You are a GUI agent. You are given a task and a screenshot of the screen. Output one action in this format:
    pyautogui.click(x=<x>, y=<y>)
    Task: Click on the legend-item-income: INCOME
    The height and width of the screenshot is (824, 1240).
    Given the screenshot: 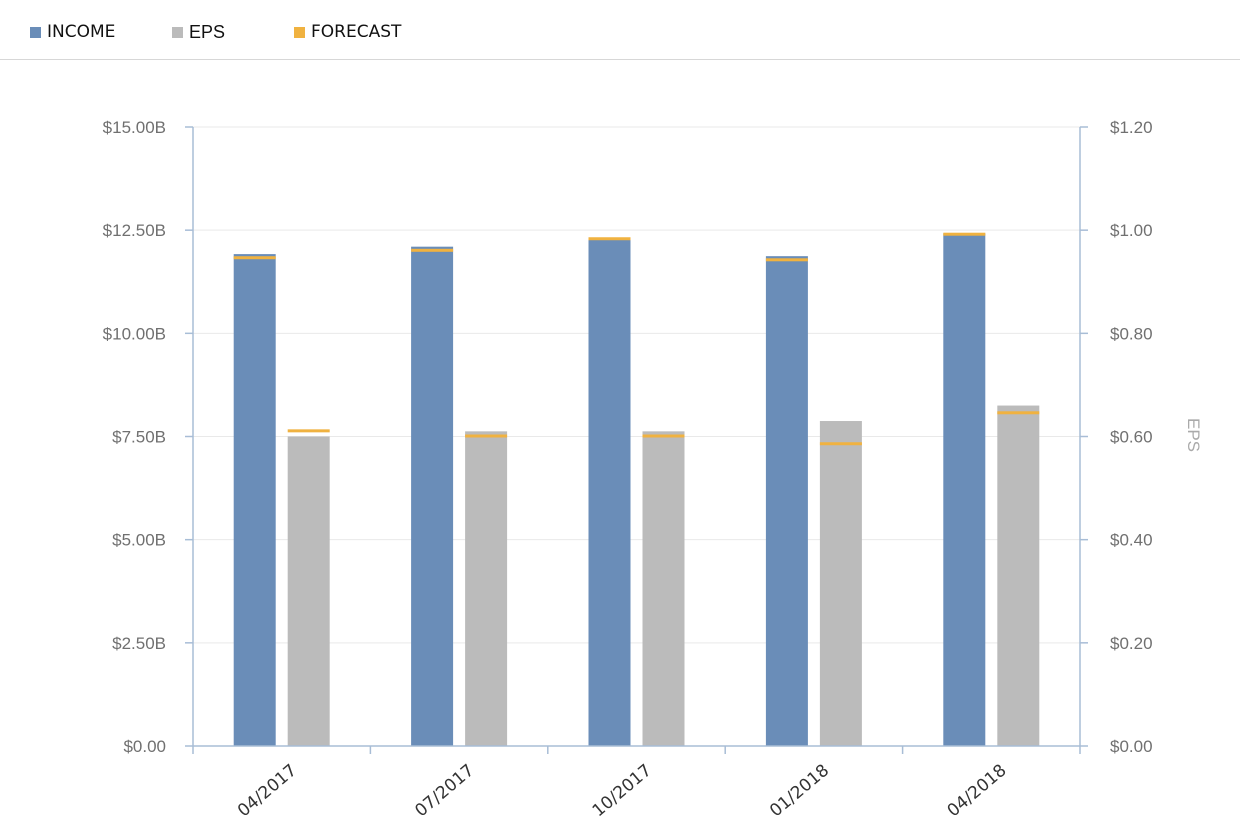 What is the action you would take?
    pyautogui.click(x=72, y=32)
    